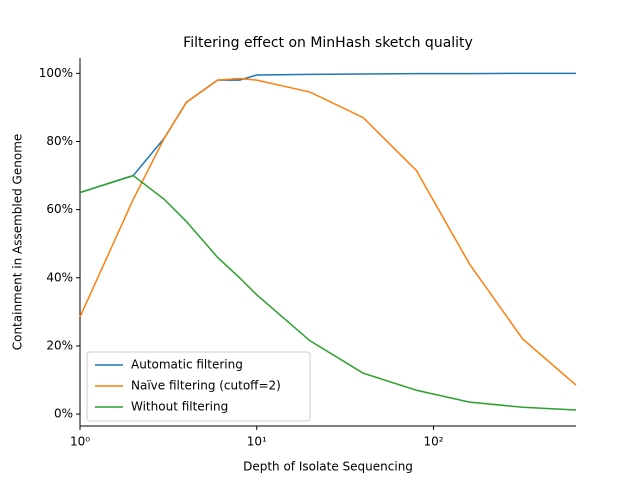  What do you see at coordinates (257, 442) in the screenshot?
I see `x-tick-label: 10¹` at bounding box center [257, 442].